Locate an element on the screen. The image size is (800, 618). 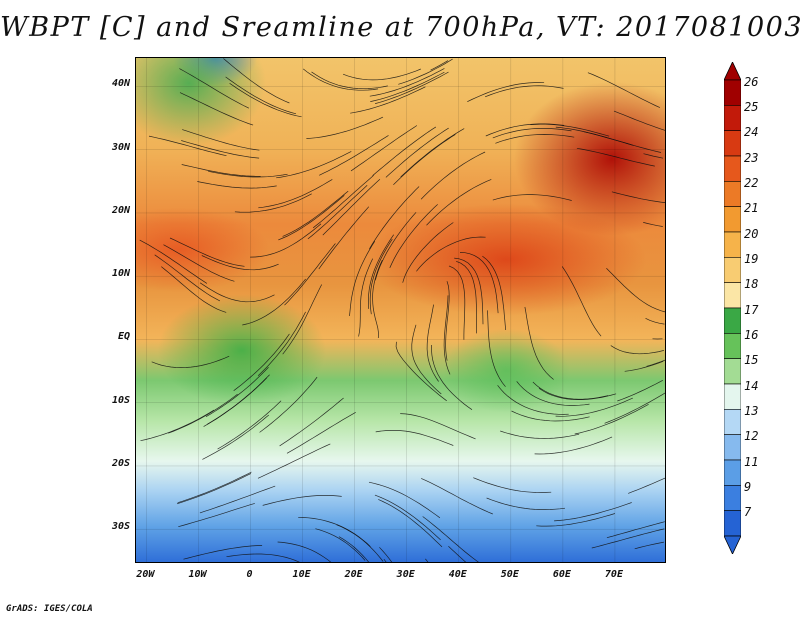
colorbar-label: 20 is located at coordinates (751, 233).